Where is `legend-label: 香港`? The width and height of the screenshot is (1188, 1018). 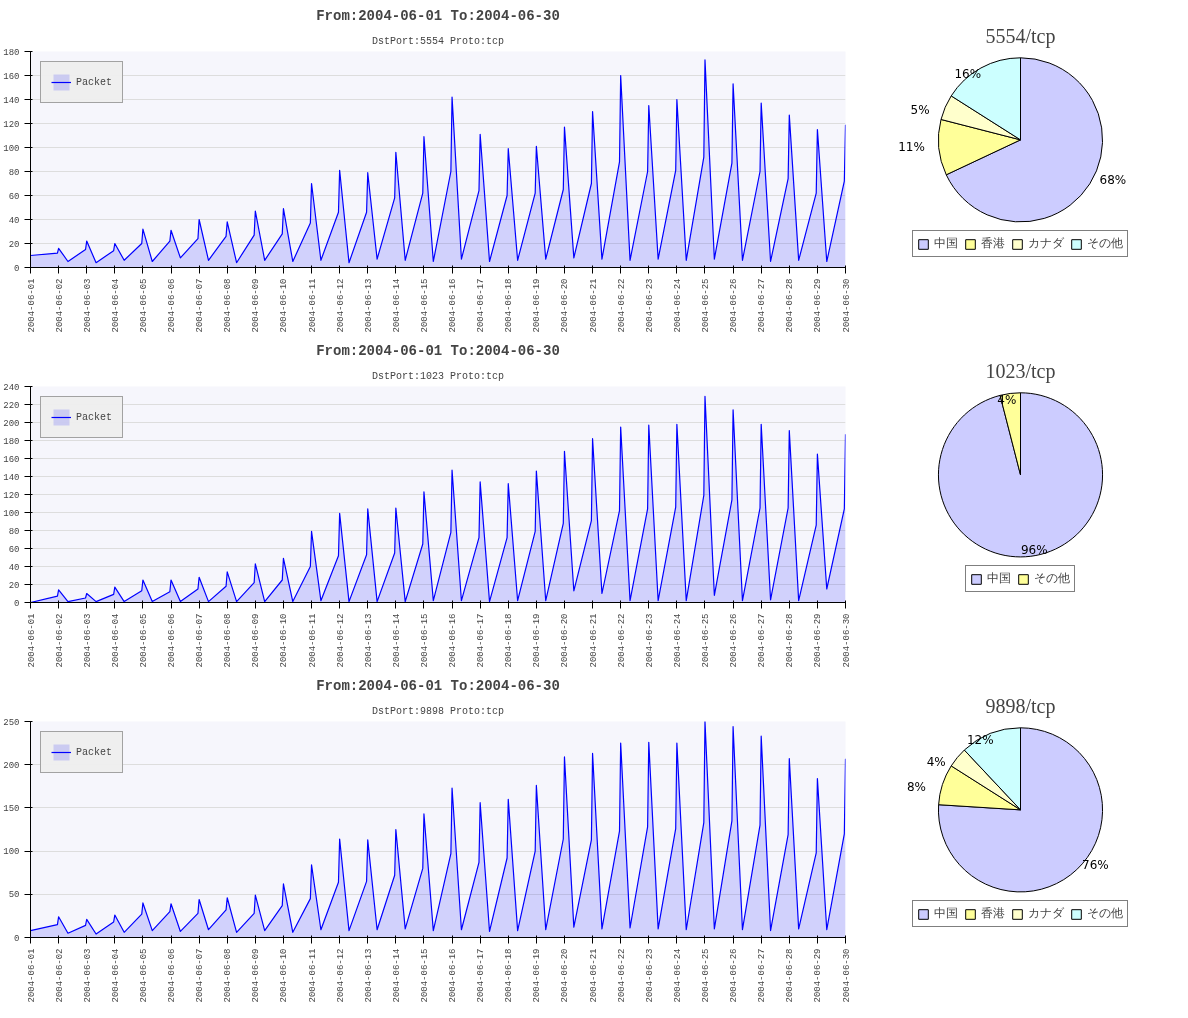
legend-label: 香港 is located at coordinates (993, 243).